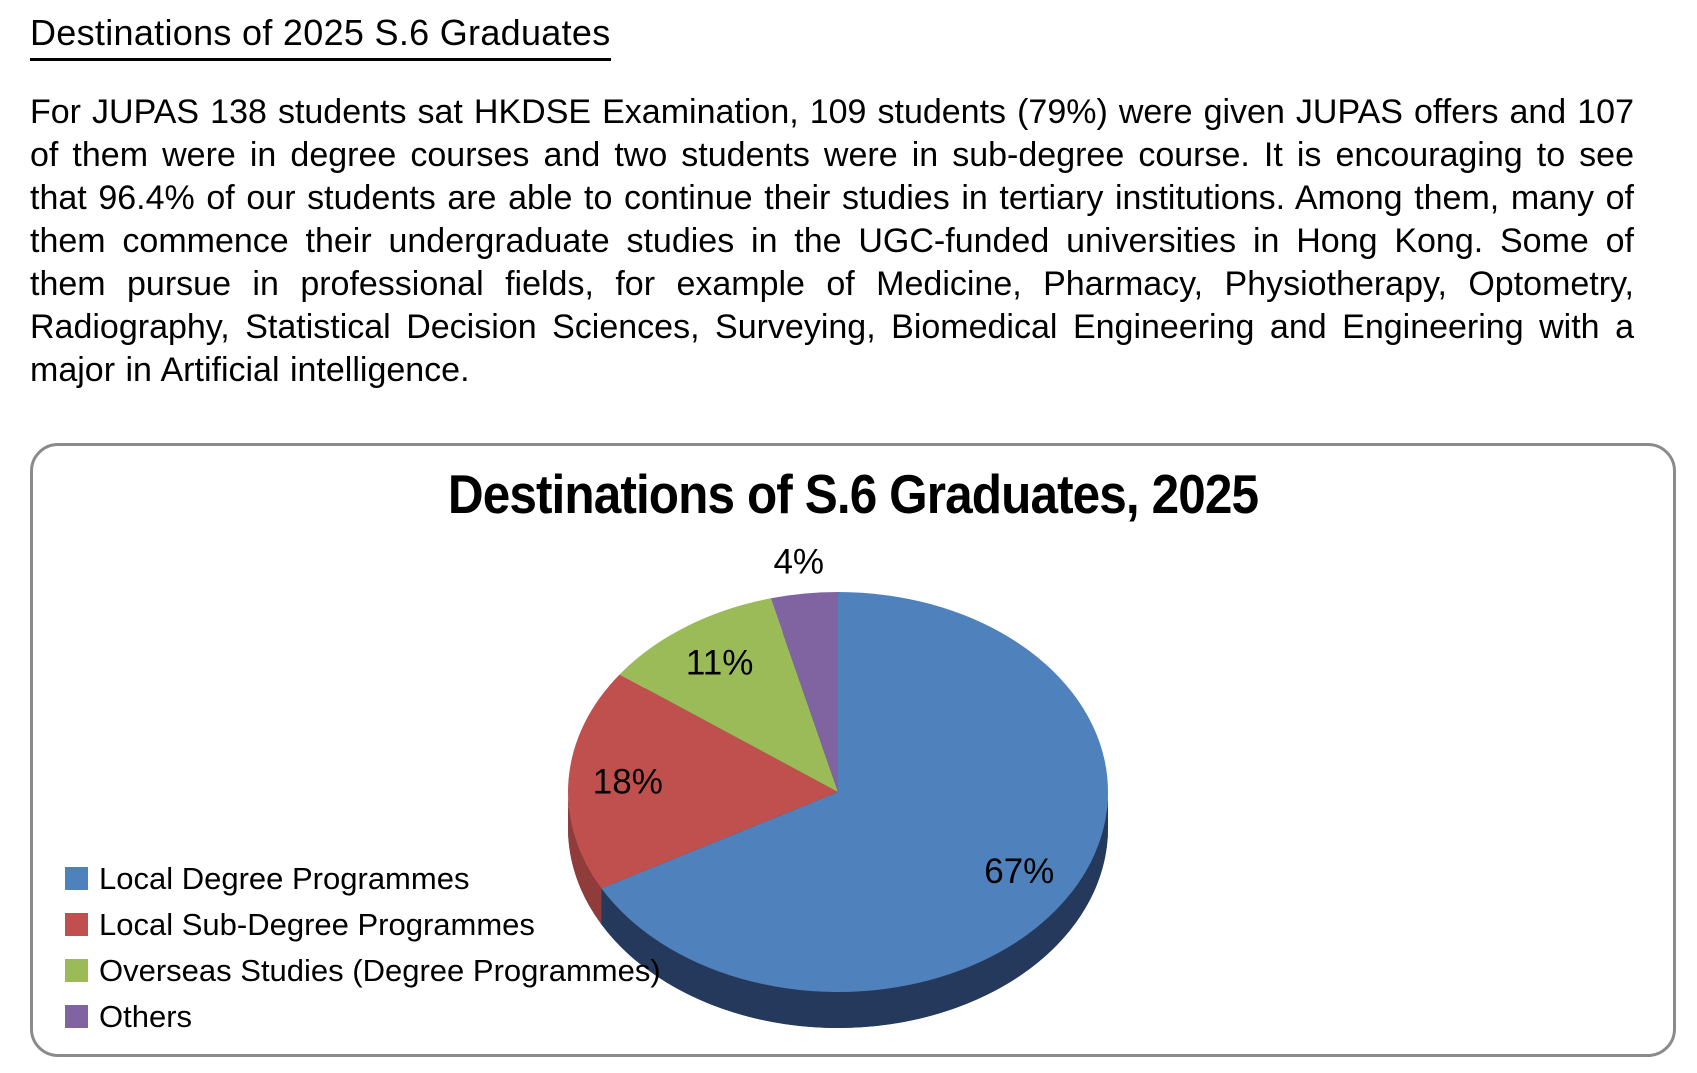  I want to click on slice-label-2: 11%, so click(719, 662).